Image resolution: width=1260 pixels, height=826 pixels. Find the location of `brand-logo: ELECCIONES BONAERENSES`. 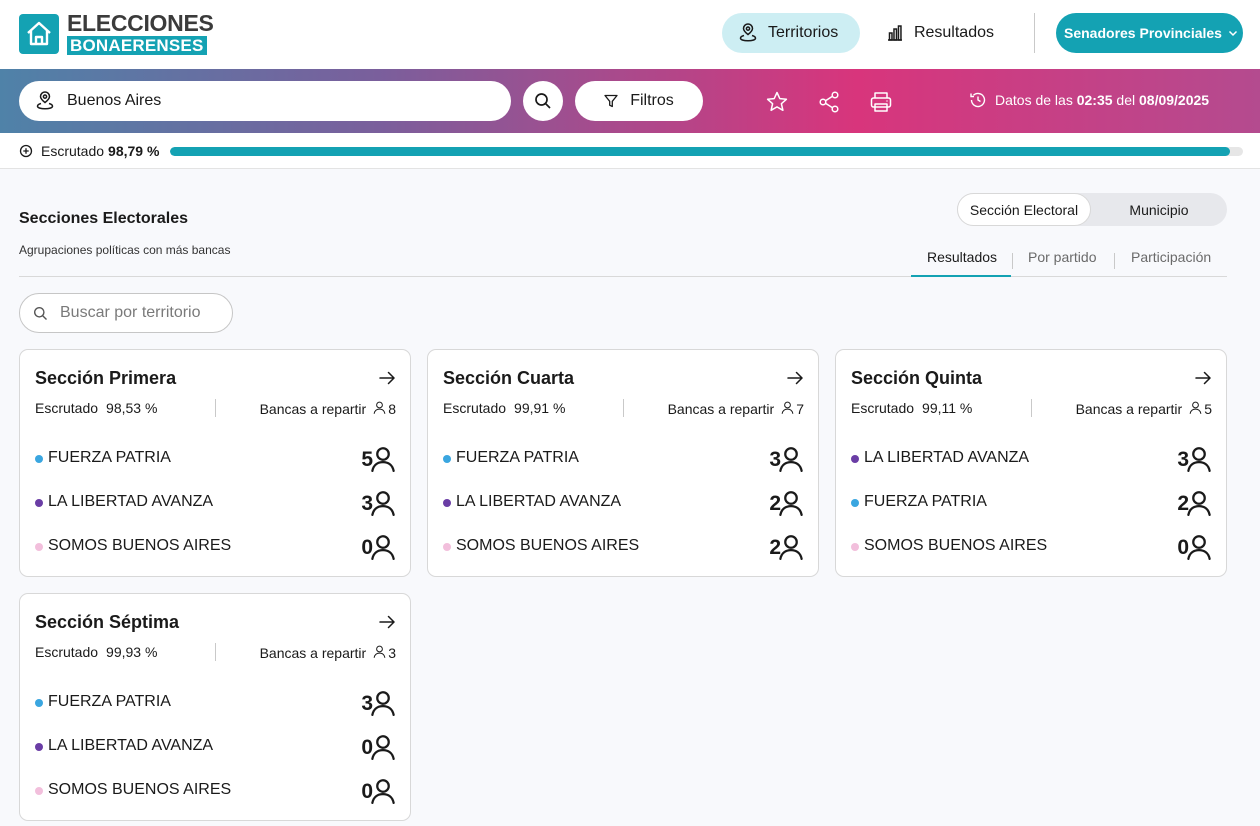

brand-logo: ELECCIONES BONAERENSES is located at coordinates (116, 33).